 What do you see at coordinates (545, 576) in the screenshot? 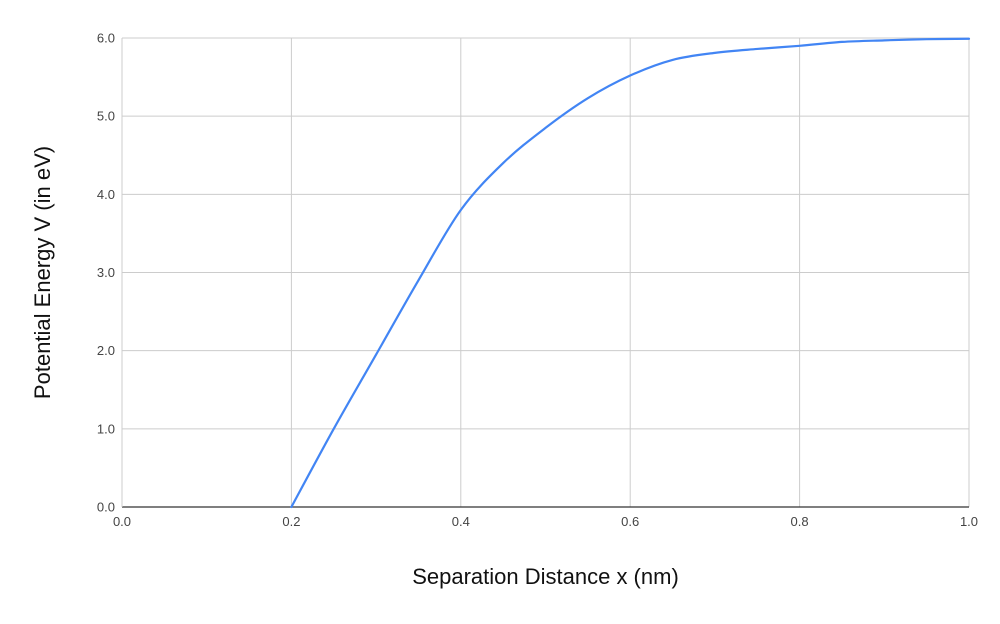
I see `x-axis-title: Separation Distance x (nm)` at bounding box center [545, 576].